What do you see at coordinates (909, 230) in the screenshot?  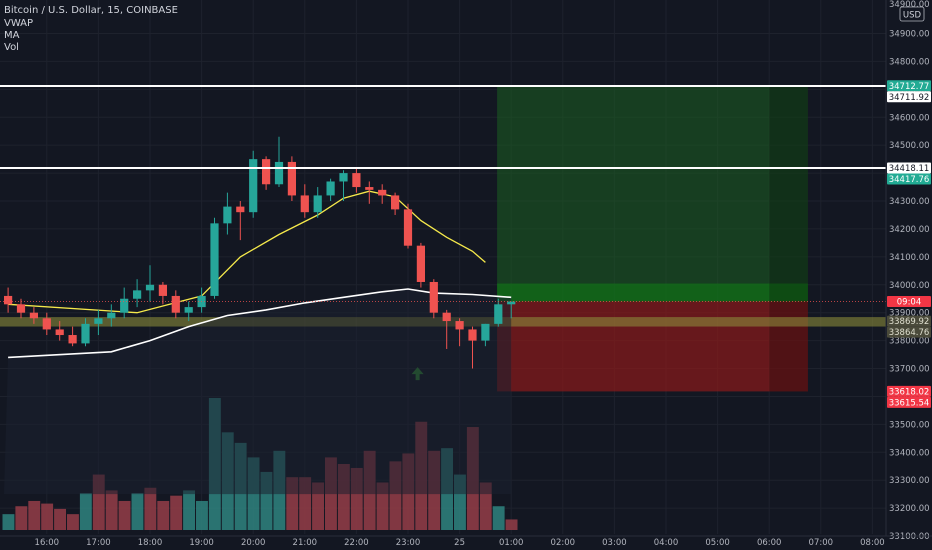 I see `price-tick-11: 34200.00` at bounding box center [909, 230].